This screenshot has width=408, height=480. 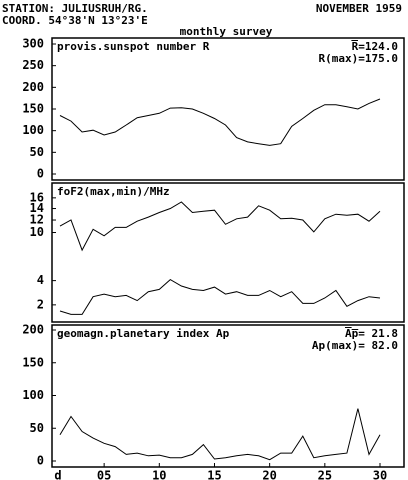 I want to click on x-tick-label: 25, so click(x=325, y=474).